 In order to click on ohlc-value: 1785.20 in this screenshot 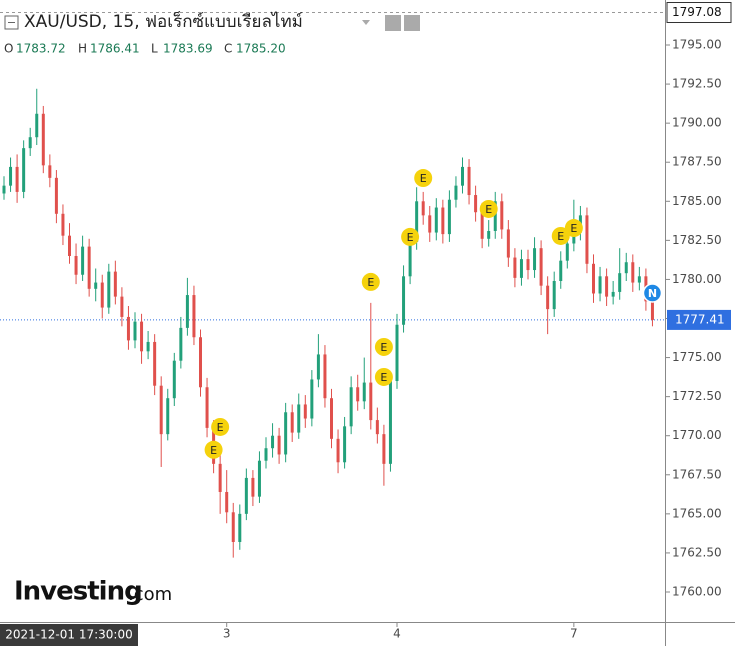, I will do `click(261, 49)`.